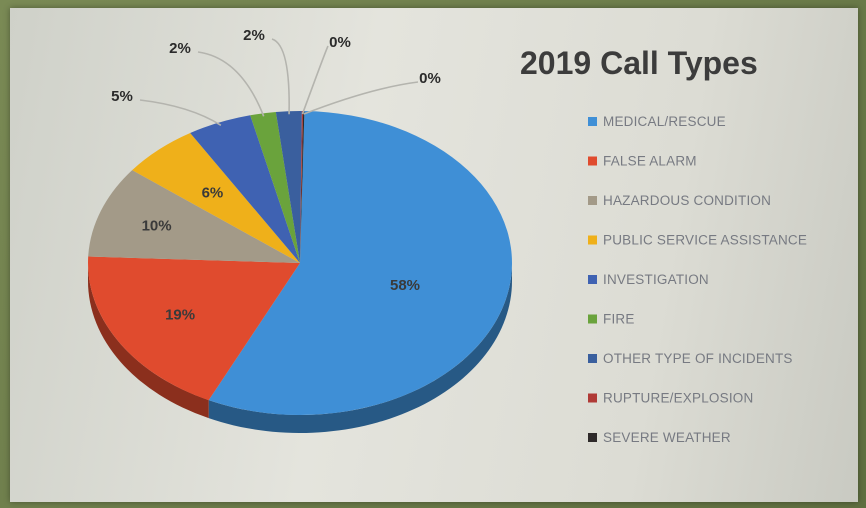 The width and height of the screenshot is (866, 508). I want to click on legend-swatch-medical-rescue, so click(592, 121).